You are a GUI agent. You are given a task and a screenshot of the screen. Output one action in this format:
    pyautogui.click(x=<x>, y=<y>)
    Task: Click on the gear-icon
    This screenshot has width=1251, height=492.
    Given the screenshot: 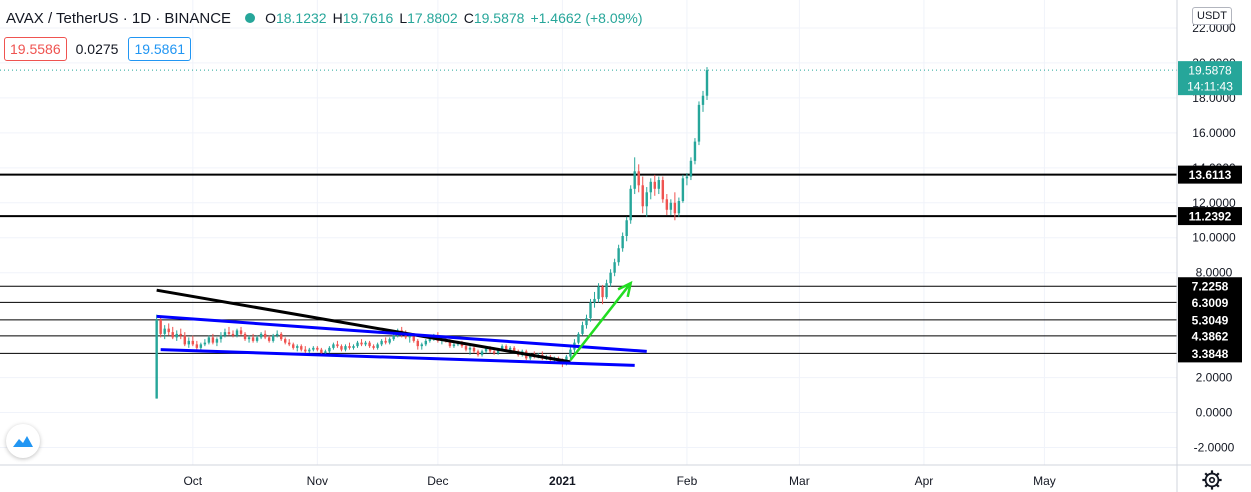 What is the action you would take?
    pyautogui.click(x=1212, y=480)
    